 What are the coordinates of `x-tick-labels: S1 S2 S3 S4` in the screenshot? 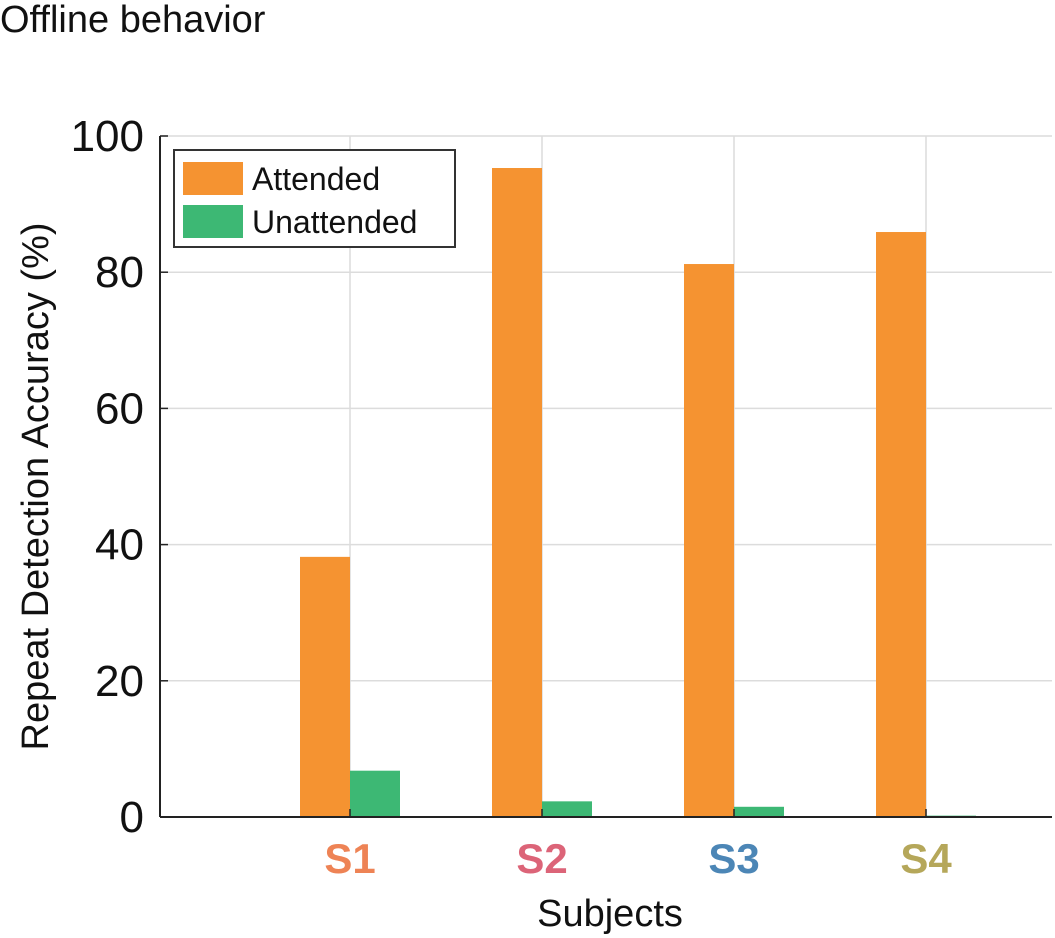 It's located at (638, 858).